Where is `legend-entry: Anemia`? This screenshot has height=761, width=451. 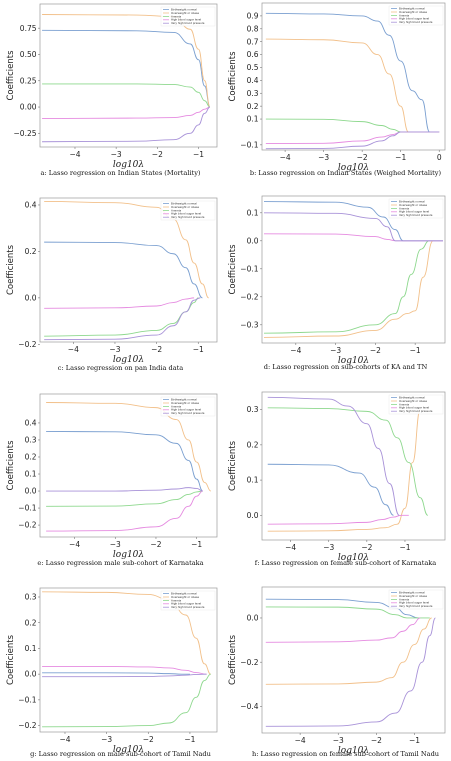 legend-entry: Anemia is located at coordinates (404, 404).